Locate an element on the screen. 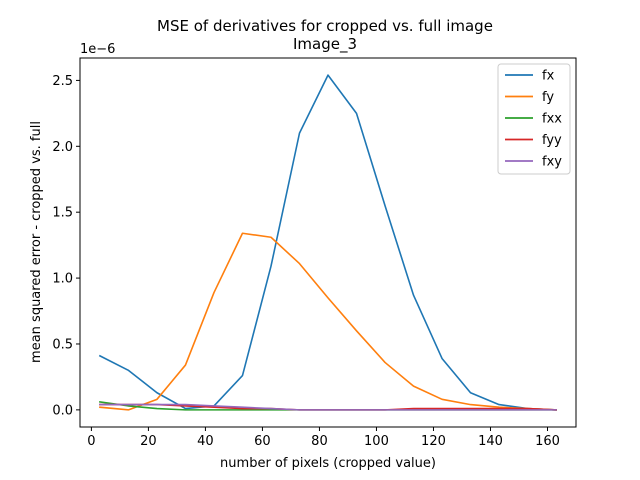  x-tick-label: 0 is located at coordinates (91, 441).